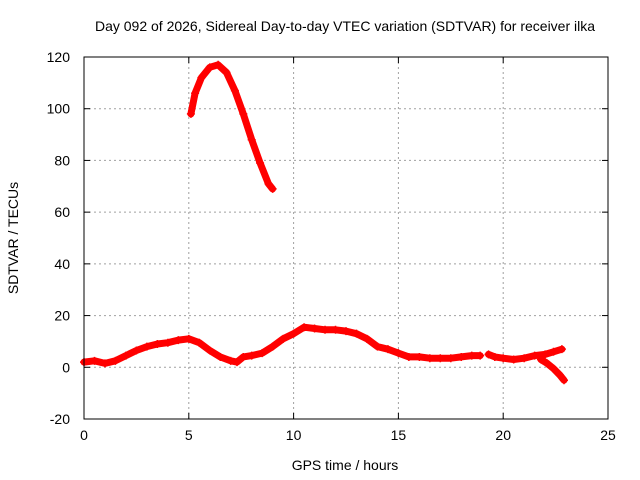  What do you see at coordinates (62, 316) in the screenshot?
I see `y-tick-label: 20` at bounding box center [62, 316].